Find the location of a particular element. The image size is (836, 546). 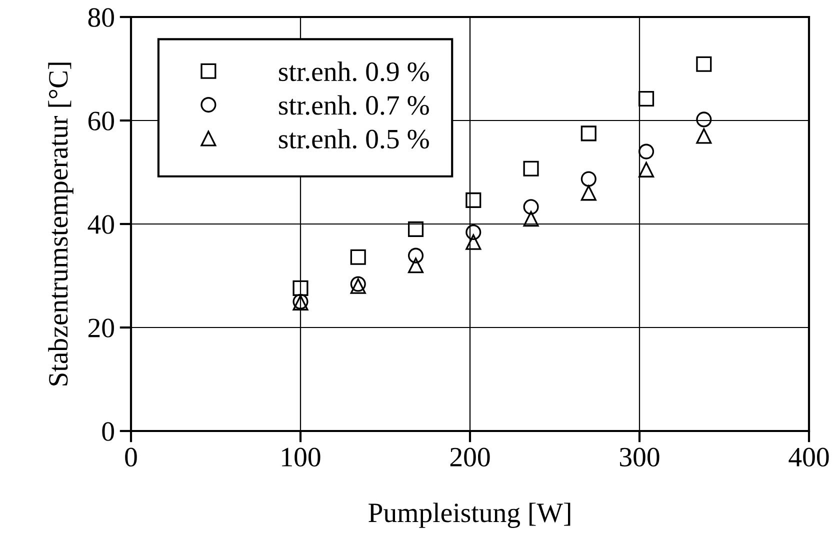

x-tick-label: 200 is located at coordinates (470, 457).